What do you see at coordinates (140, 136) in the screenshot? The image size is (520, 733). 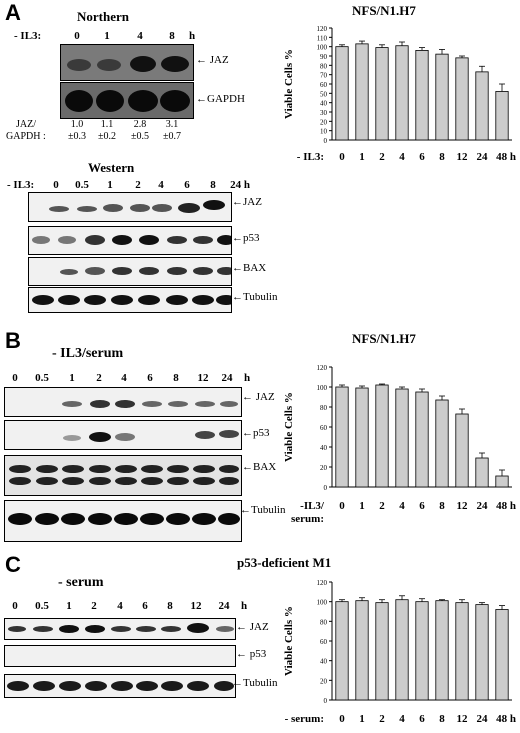 I see `ratio-error: ±0.5` at bounding box center [140, 136].